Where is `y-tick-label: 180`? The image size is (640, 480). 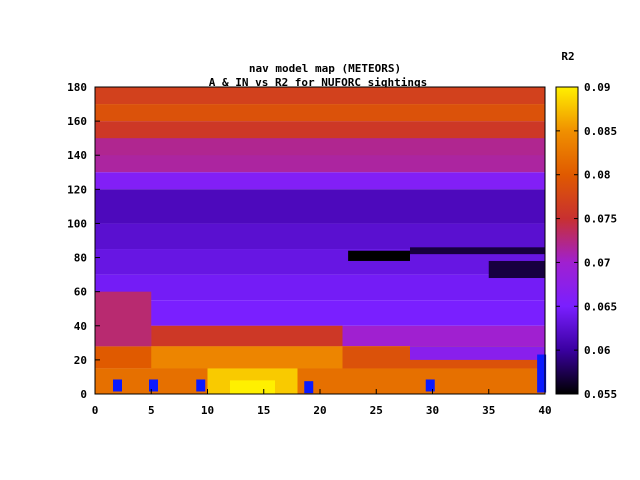
y-tick-label: 180 is located at coordinates (77, 87).